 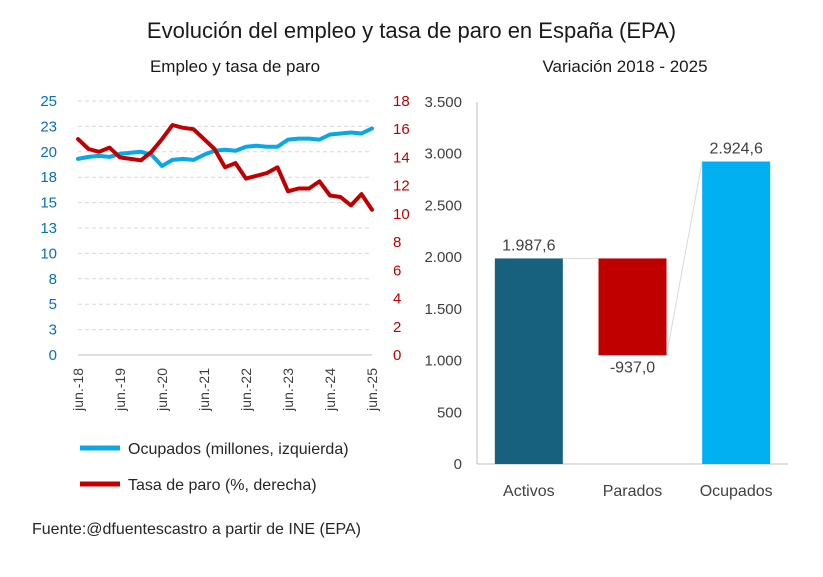 What do you see at coordinates (48, 152) in the screenshot?
I see `y-left-tick-label: 20` at bounding box center [48, 152].